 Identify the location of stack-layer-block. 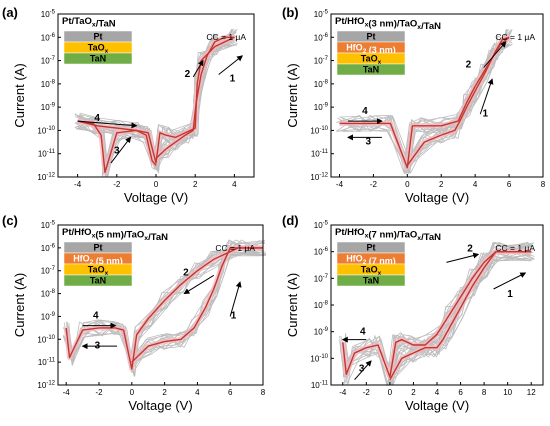
(371, 280).